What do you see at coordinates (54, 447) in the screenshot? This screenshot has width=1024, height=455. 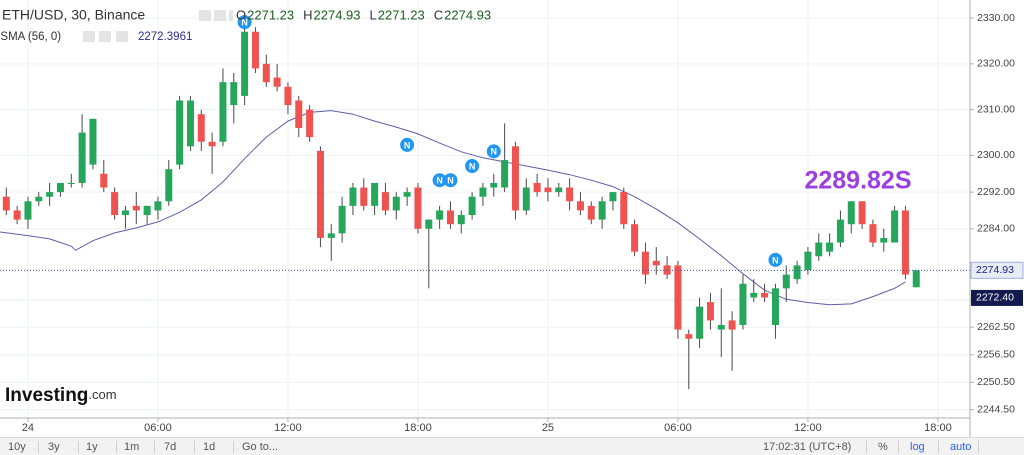 I see `range-button: 3y` at bounding box center [54, 447].